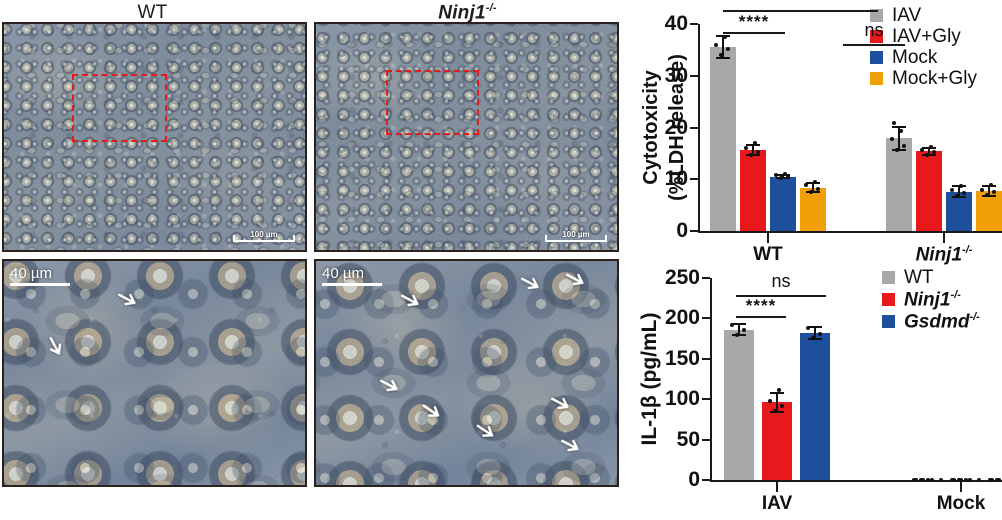 The height and width of the screenshot is (520, 1002). What do you see at coordinates (753, 190) in the screenshot?
I see `bar-IAVGly-WT` at bounding box center [753, 190].